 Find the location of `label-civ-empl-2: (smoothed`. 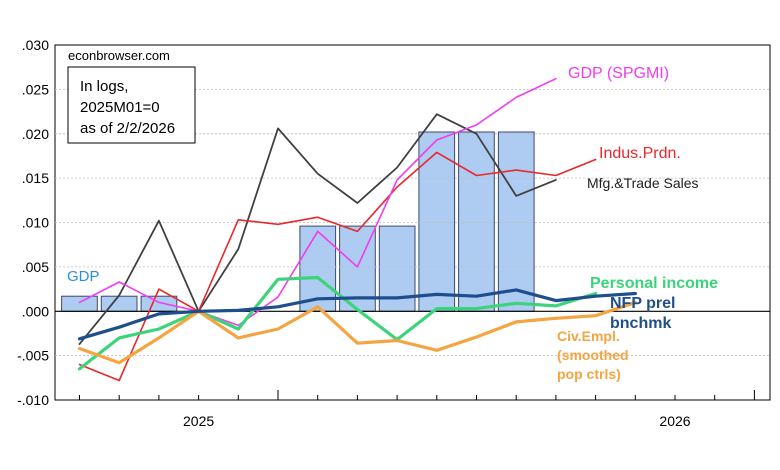

label-civ-empl-2: (smoothed is located at coordinates (593, 355).